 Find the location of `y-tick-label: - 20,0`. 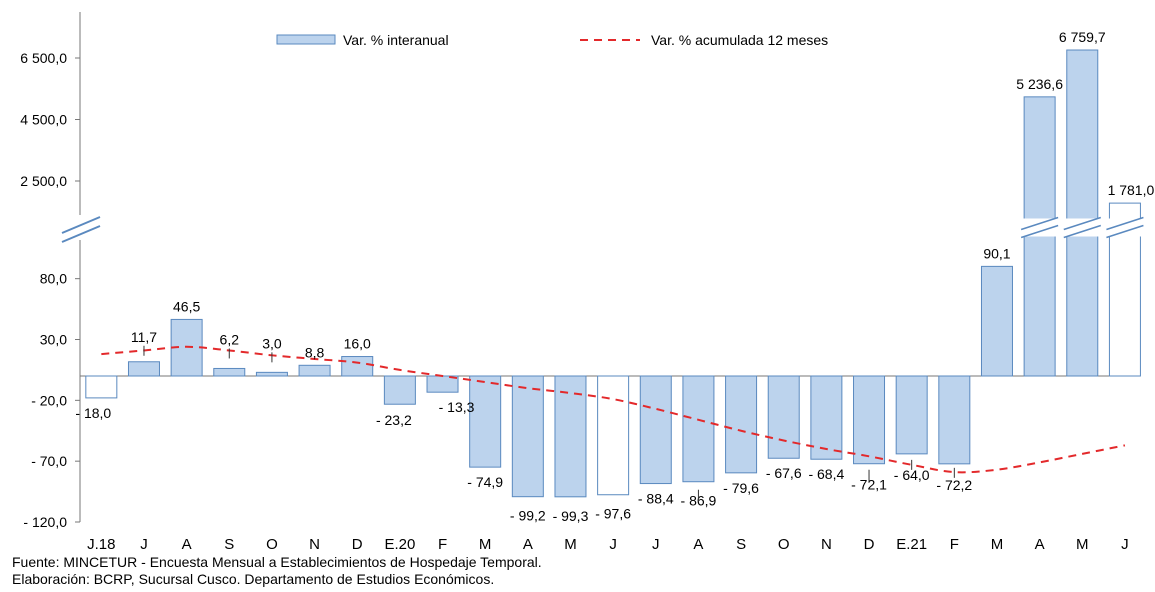

y-tick-label: - 20,0 is located at coordinates (49, 400).